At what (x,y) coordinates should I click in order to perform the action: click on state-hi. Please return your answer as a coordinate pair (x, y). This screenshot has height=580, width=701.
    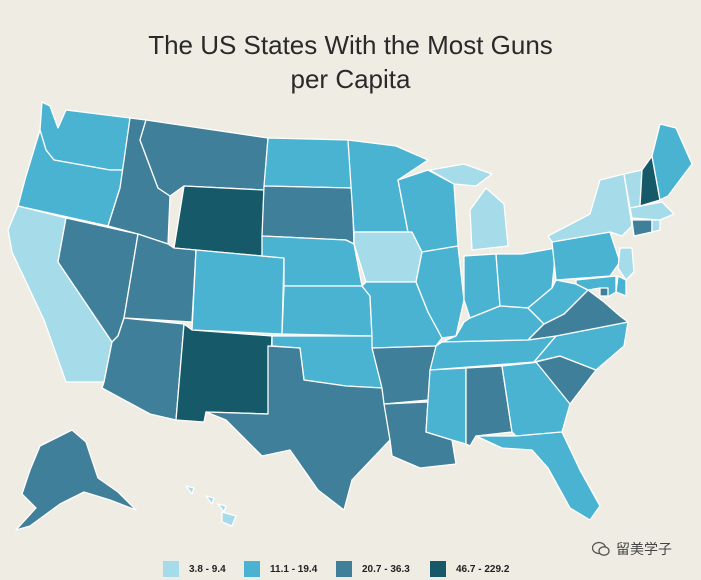
    Looking at the image, I should click on (211, 506).